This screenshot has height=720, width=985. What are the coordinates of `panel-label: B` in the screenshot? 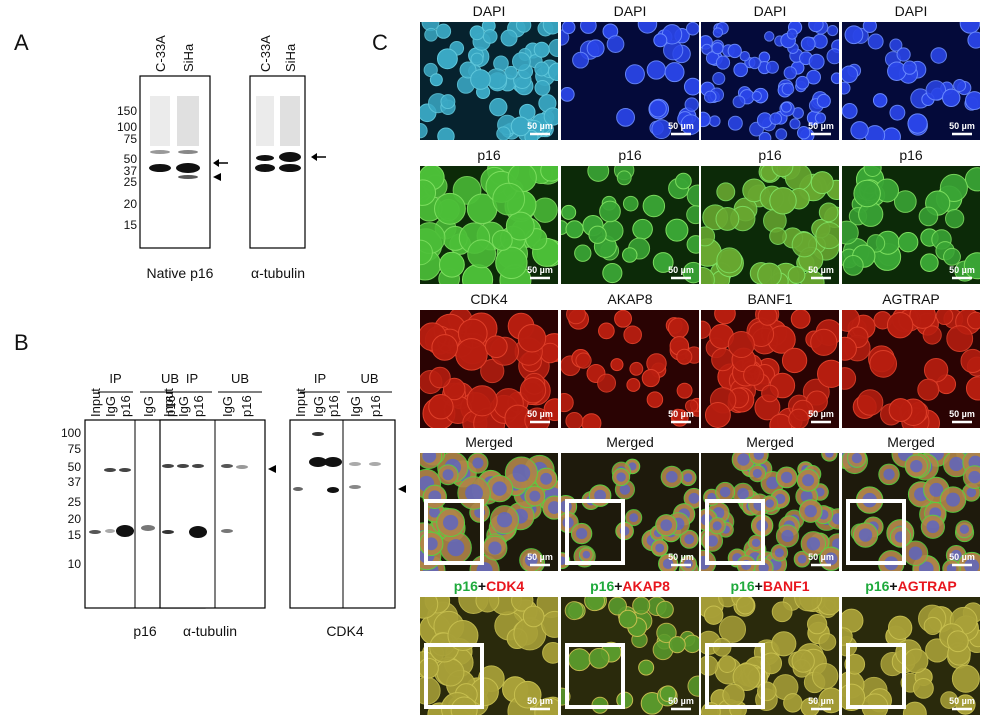 It's located at (21, 342).